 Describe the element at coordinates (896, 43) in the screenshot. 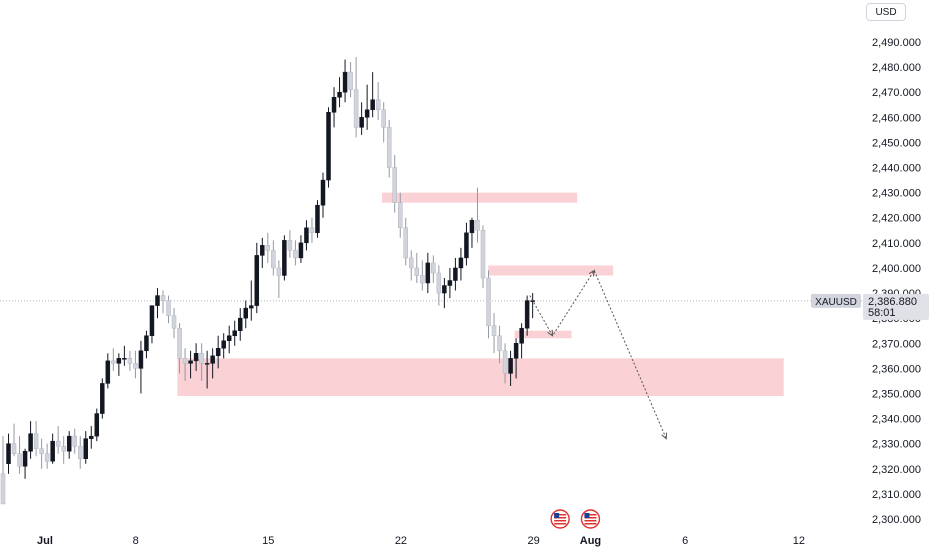

I see `price-tick-label: 2,490.000` at that location.